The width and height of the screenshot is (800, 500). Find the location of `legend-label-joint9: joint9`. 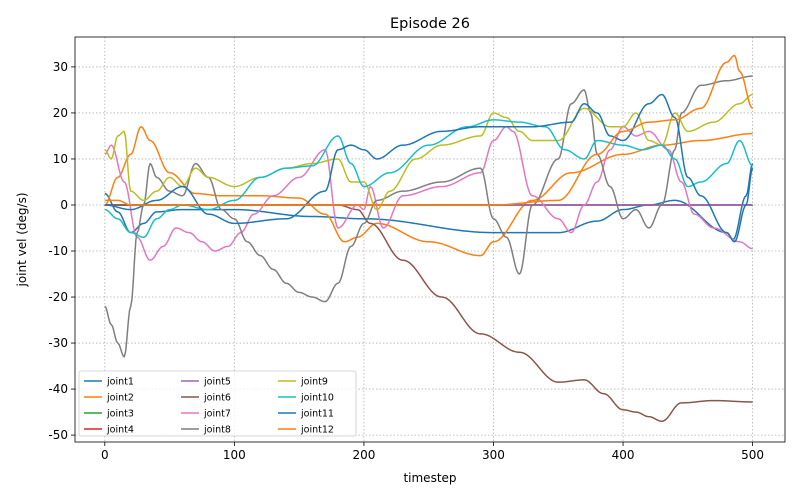

legend-label-joint9: joint9 is located at coordinates (314, 382).